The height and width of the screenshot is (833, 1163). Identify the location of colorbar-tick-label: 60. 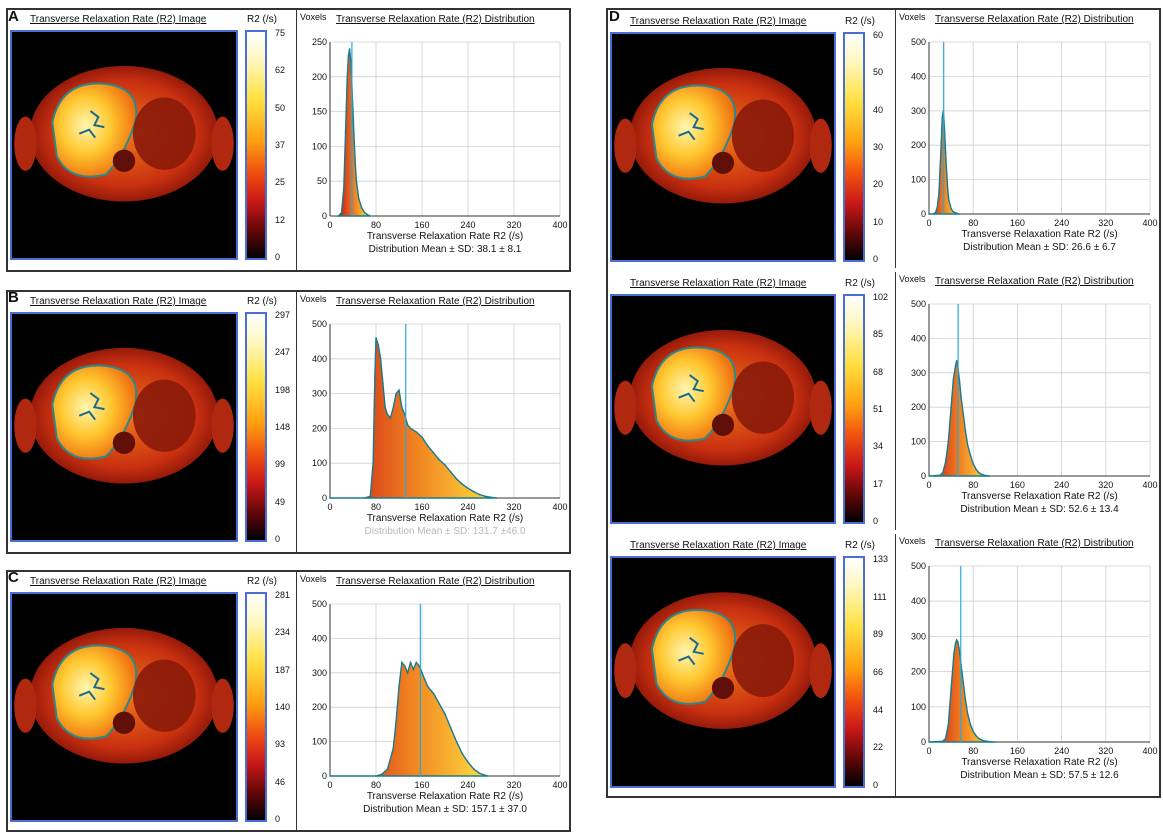
(878, 35).